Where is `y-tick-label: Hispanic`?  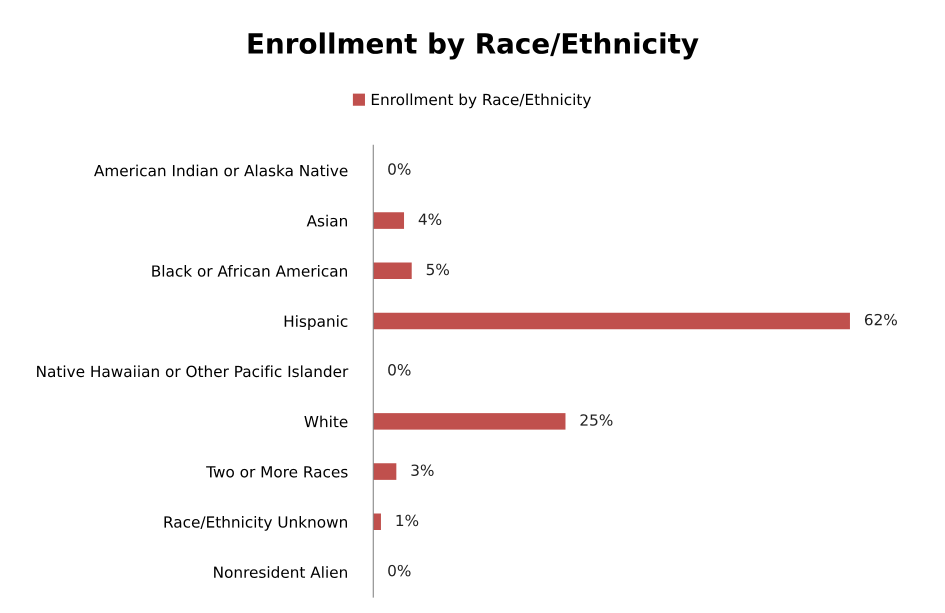 y-tick-label: Hispanic is located at coordinates (316, 322).